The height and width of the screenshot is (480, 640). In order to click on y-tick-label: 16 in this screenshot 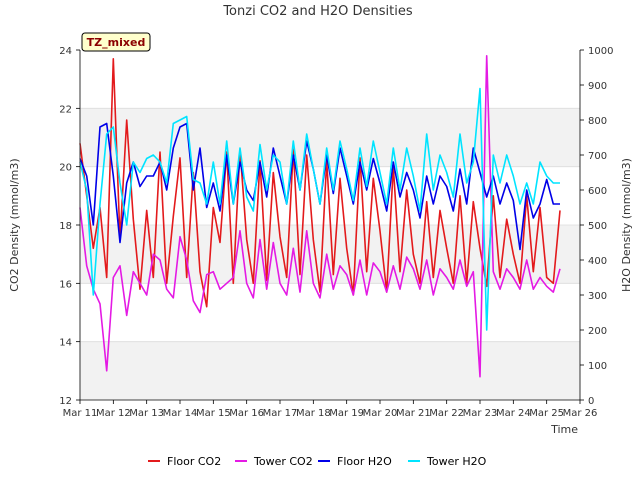, I will do `click(65, 284)`.